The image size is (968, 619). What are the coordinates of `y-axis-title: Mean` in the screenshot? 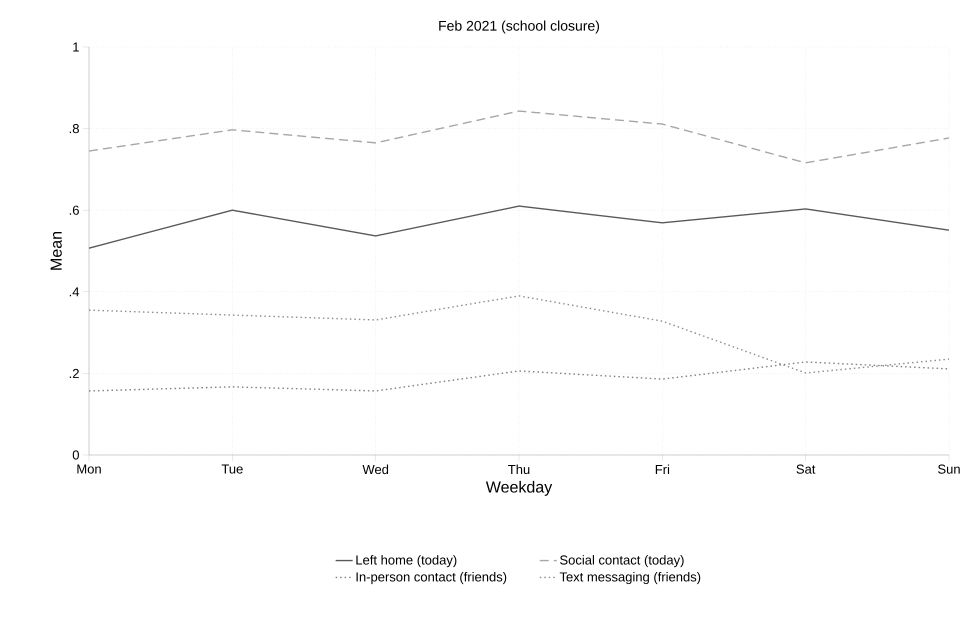 It's located at (56, 251).